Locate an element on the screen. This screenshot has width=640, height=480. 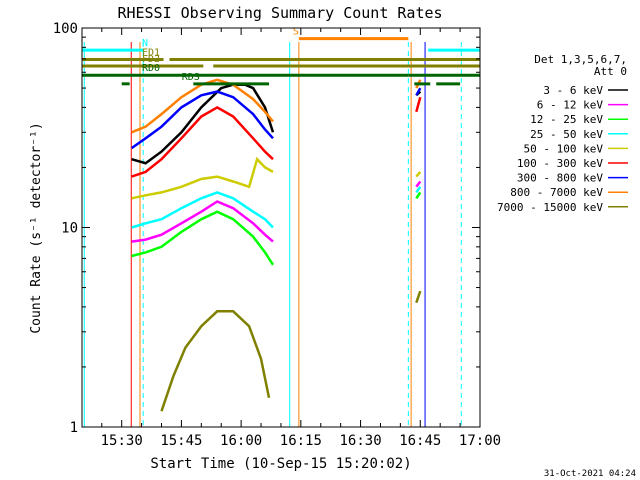
y-tick-label-0: 1 is located at coordinates (74, 428).